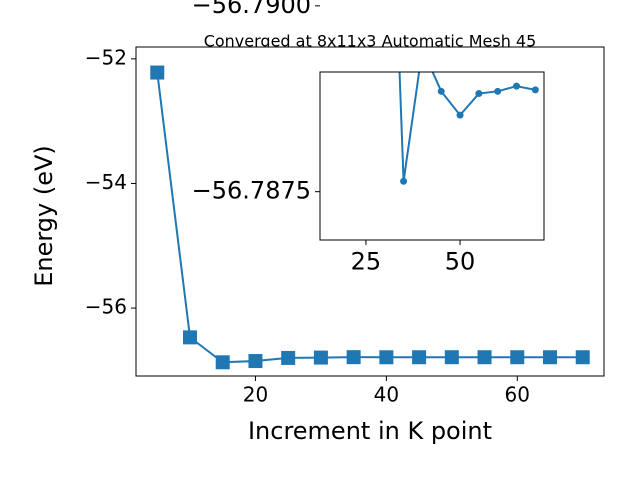 Image resolution: width=640 pixels, height=480 pixels. I want to click on y-tick-label: −56.7875, so click(251, 191).